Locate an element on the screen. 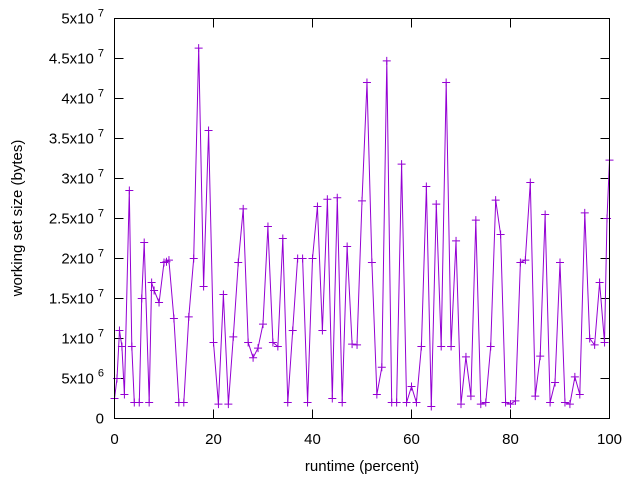 The image size is (640, 480). y-tick-label: 4.5x10 7 is located at coordinates (76, 58).